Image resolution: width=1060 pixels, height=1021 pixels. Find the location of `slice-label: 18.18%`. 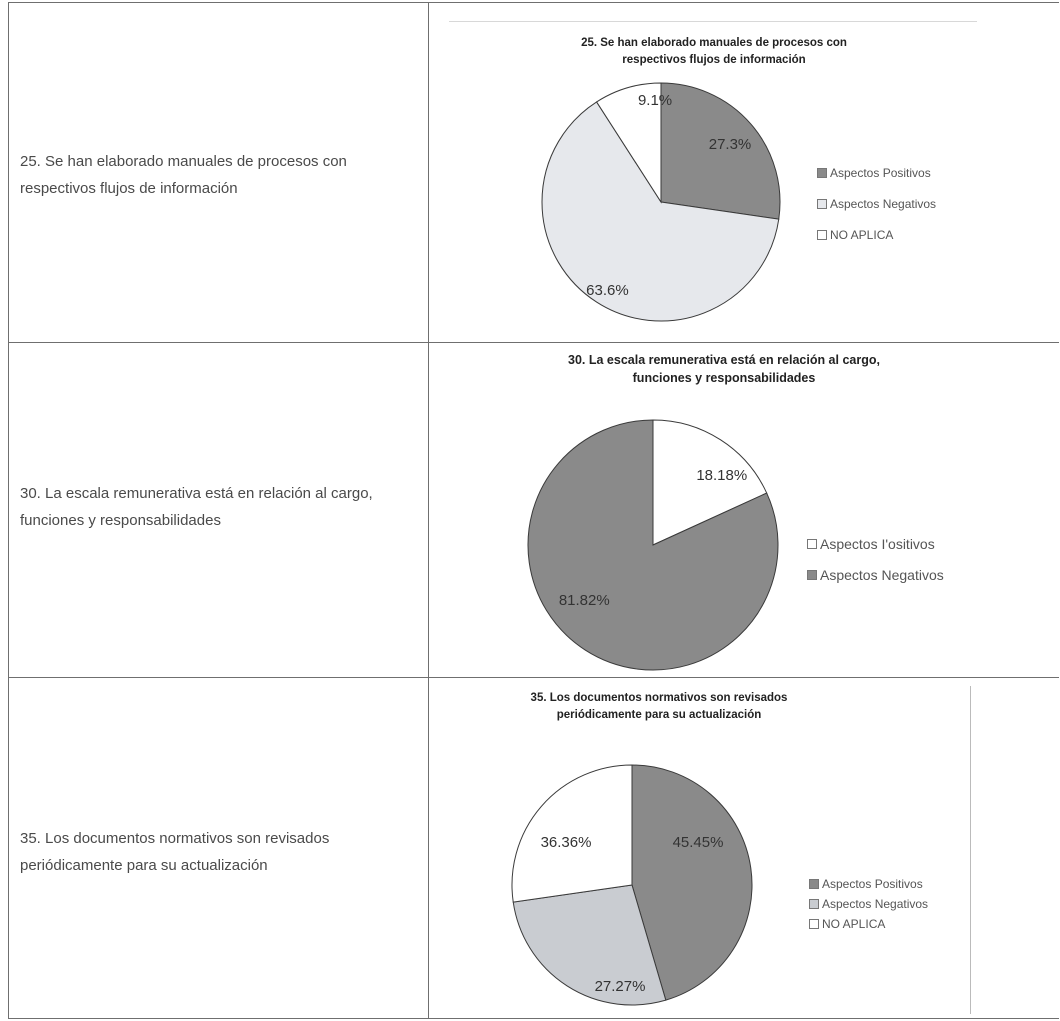

slice-label: 18.18% is located at coordinates (721, 475).